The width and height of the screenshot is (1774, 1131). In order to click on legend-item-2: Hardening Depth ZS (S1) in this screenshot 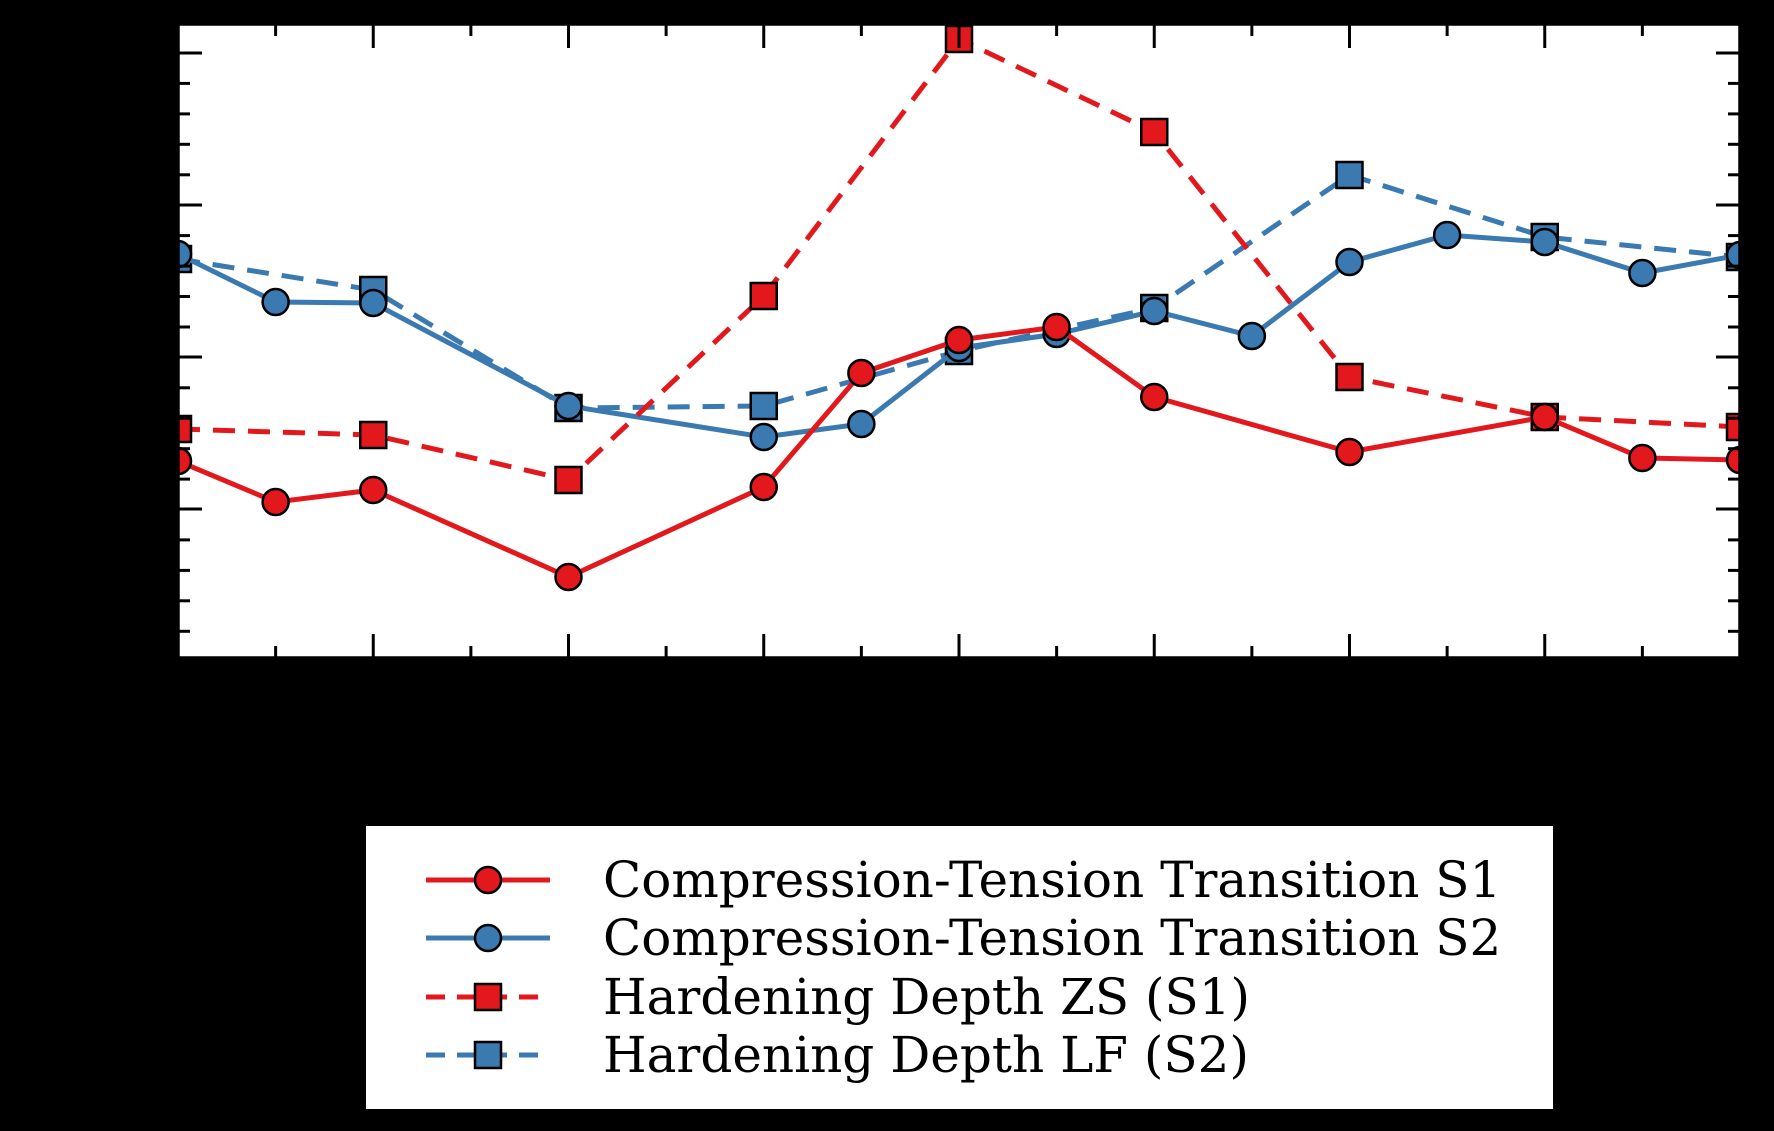, I will do `click(988, 997)`.